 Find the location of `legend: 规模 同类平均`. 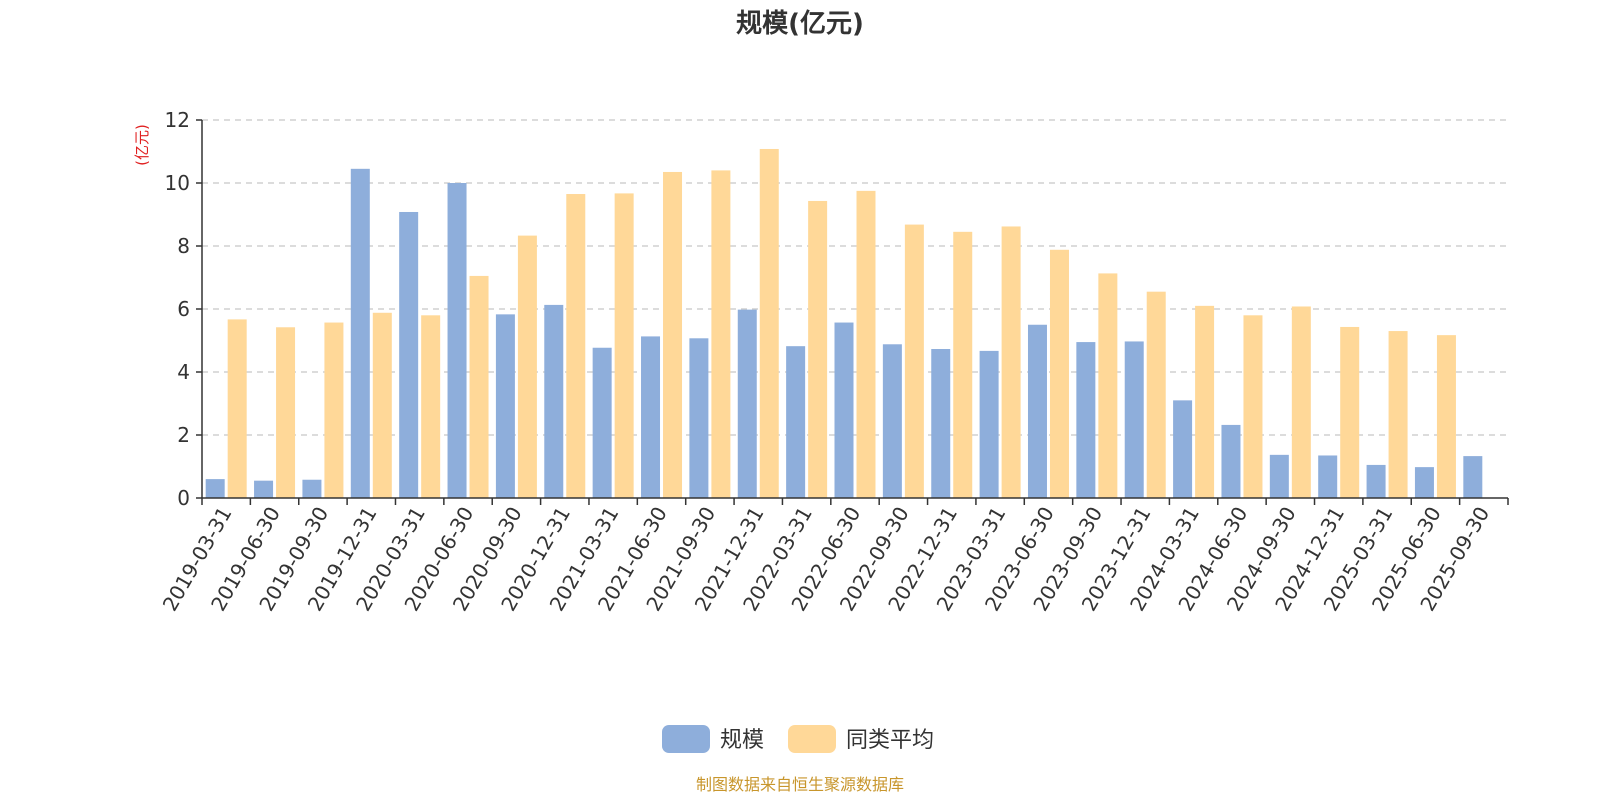

legend: 规模 同类平均 is located at coordinates (798, 739).